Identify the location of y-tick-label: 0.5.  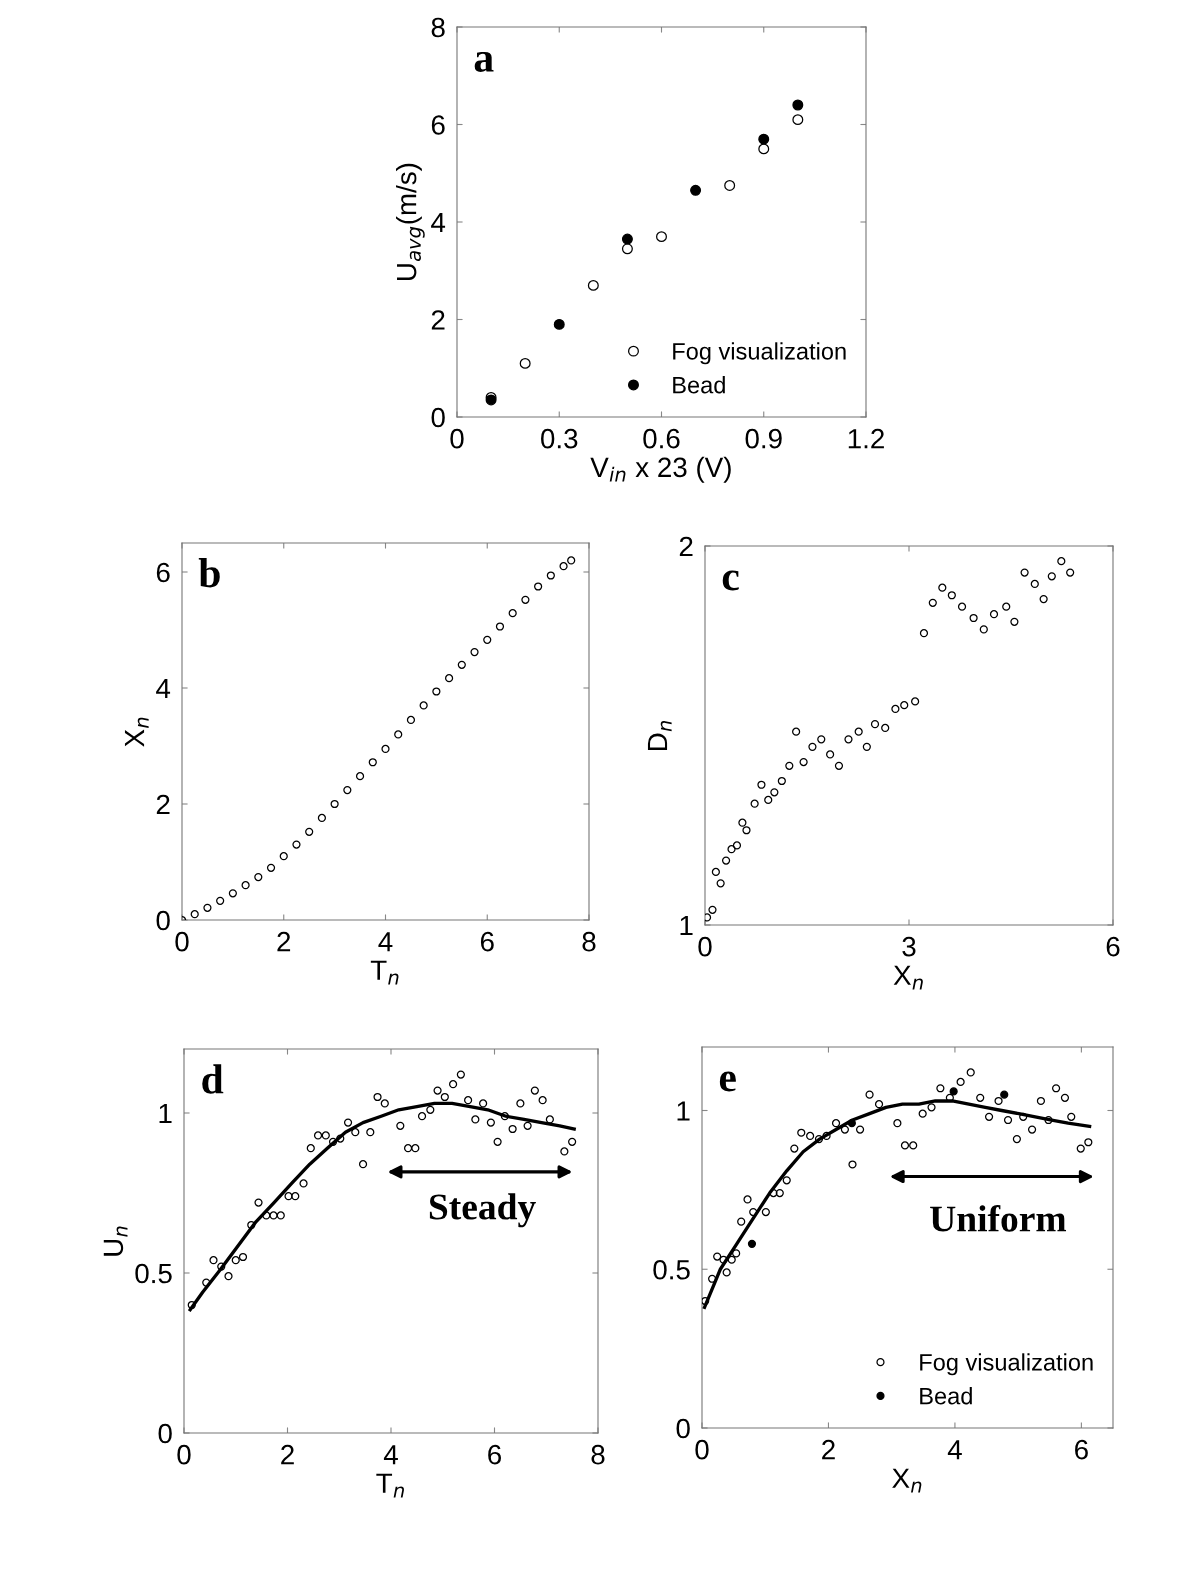
(671, 1269).